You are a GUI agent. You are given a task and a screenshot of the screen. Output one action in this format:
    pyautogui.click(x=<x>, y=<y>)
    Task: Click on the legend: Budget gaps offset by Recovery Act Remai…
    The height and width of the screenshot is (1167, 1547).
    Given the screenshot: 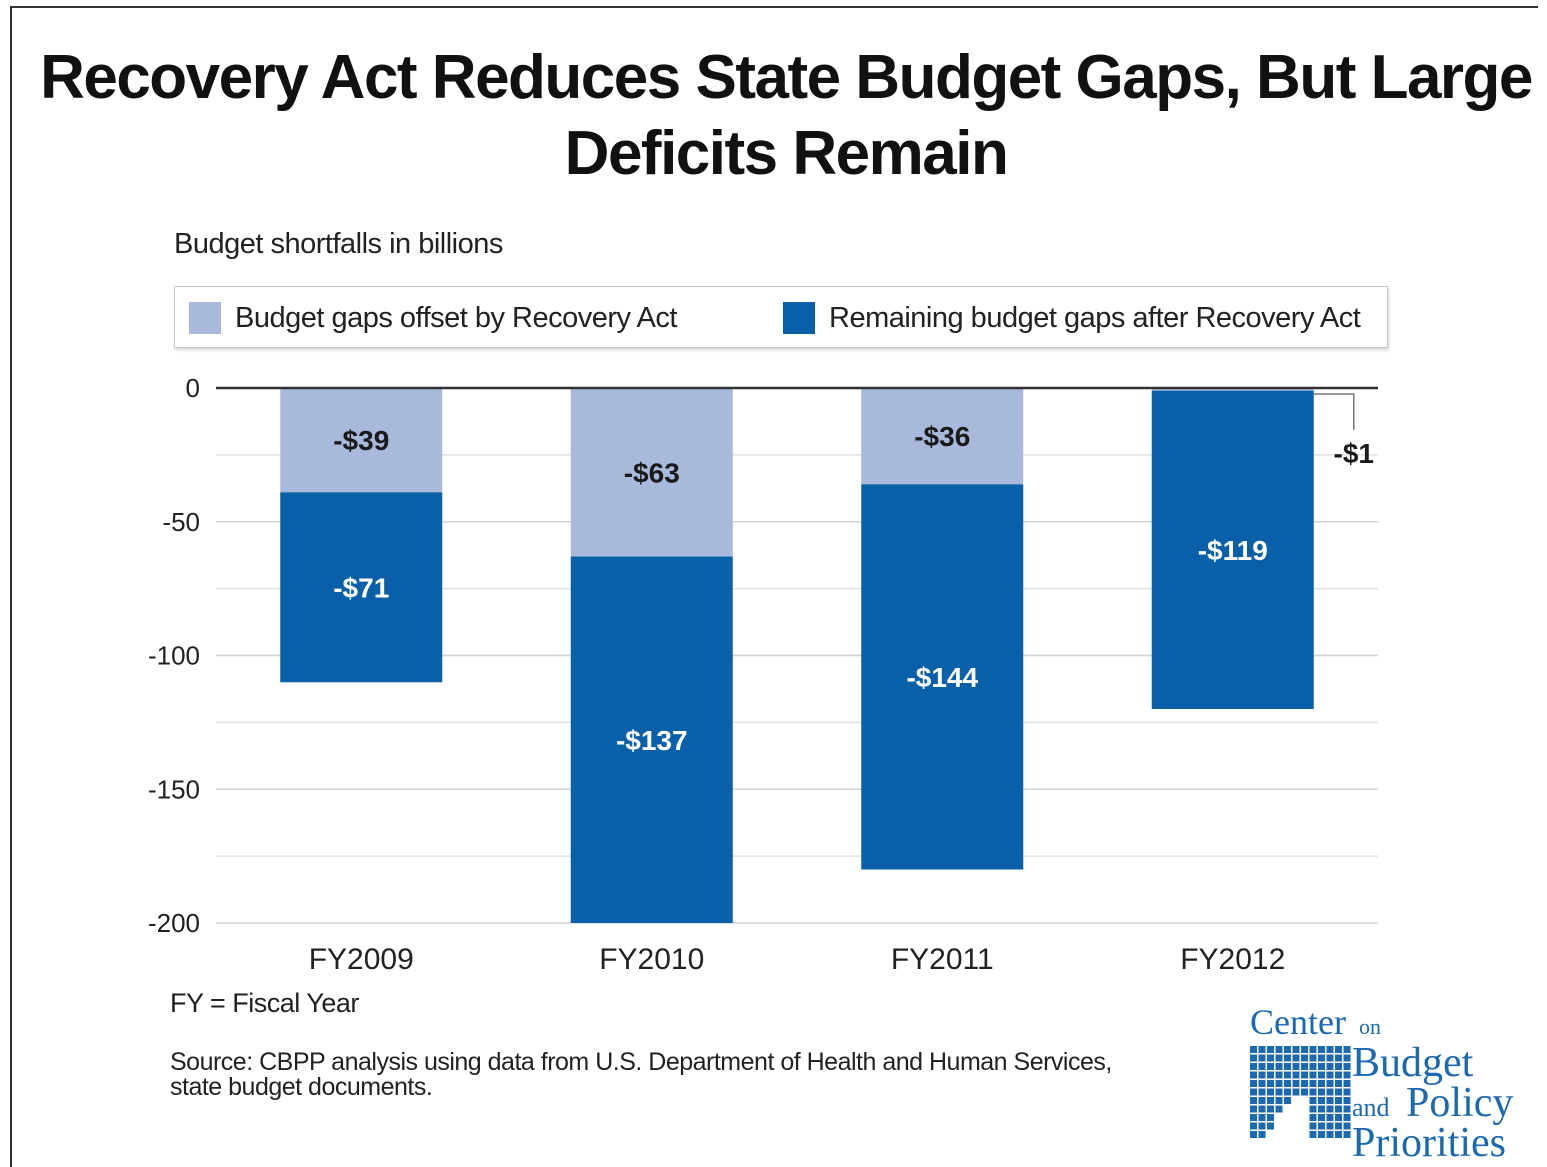 What is the action you would take?
    pyautogui.click(x=781, y=317)
    